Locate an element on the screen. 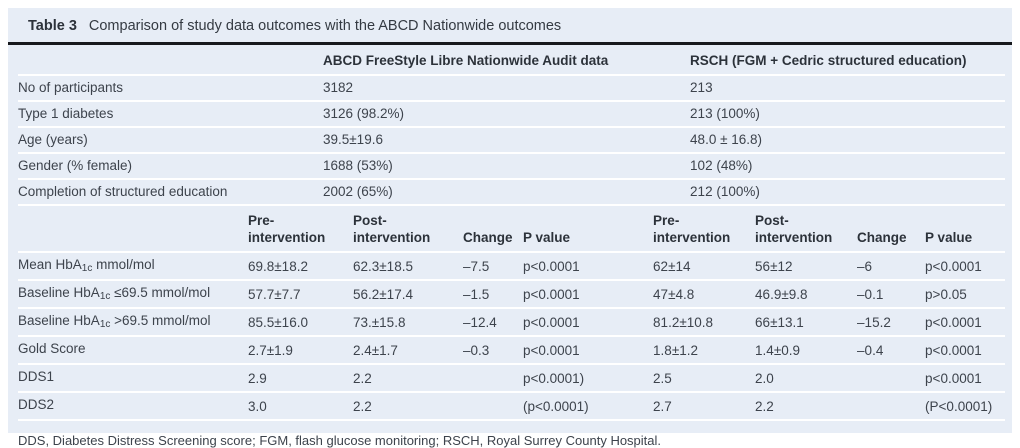  cell-rsch-value: 48.0 ± 16.8) is located at coordinates (829, 140).